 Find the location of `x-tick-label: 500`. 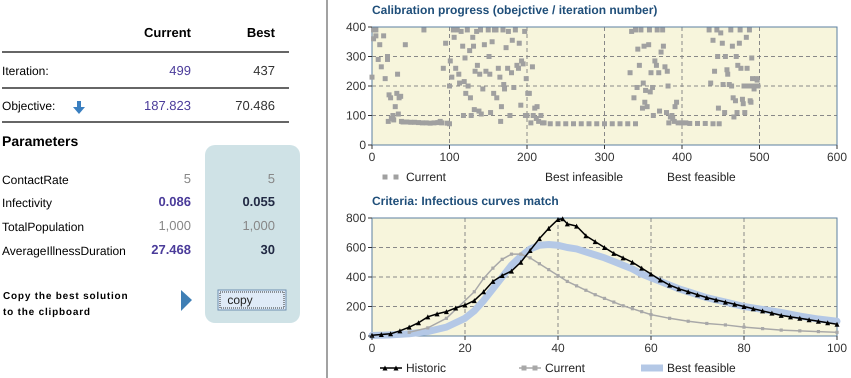

x-tick-label: 500 is located at coordinates (759, 157).